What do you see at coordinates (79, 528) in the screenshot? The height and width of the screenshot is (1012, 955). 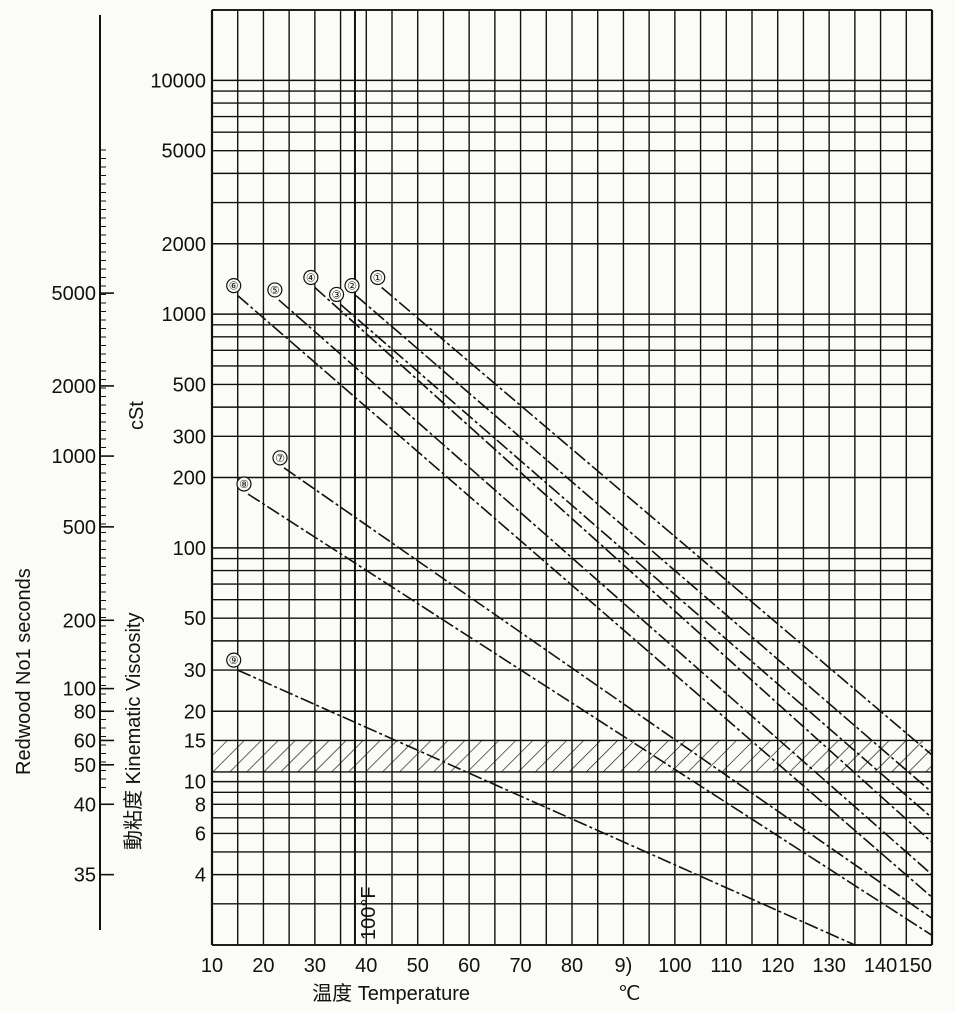 I see `redwood-tick-label: 500` at bounding box center [79, 528].